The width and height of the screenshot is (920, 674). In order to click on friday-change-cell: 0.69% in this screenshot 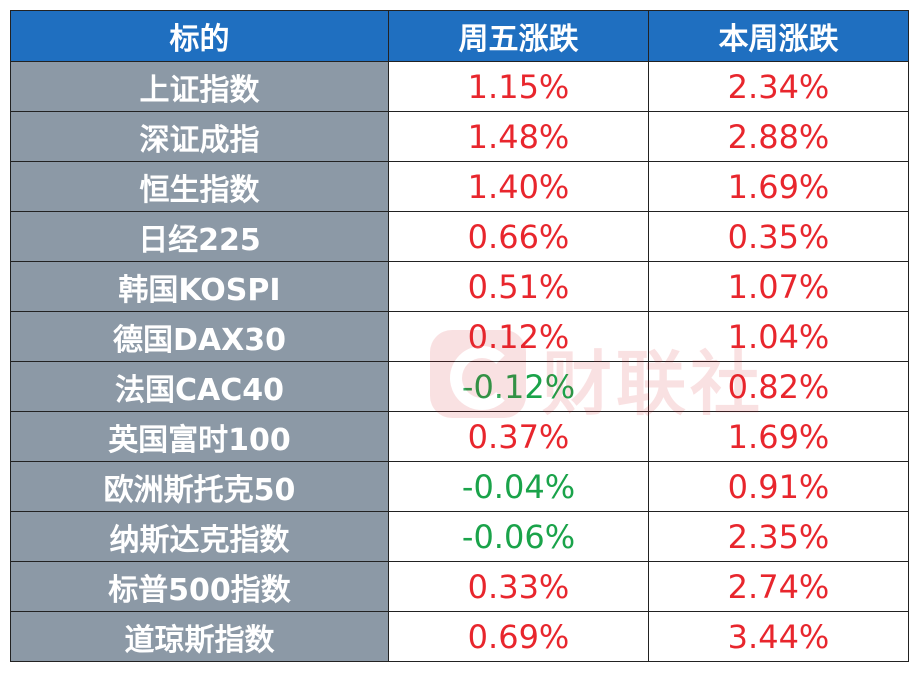, I will do `click(518, 636)`.